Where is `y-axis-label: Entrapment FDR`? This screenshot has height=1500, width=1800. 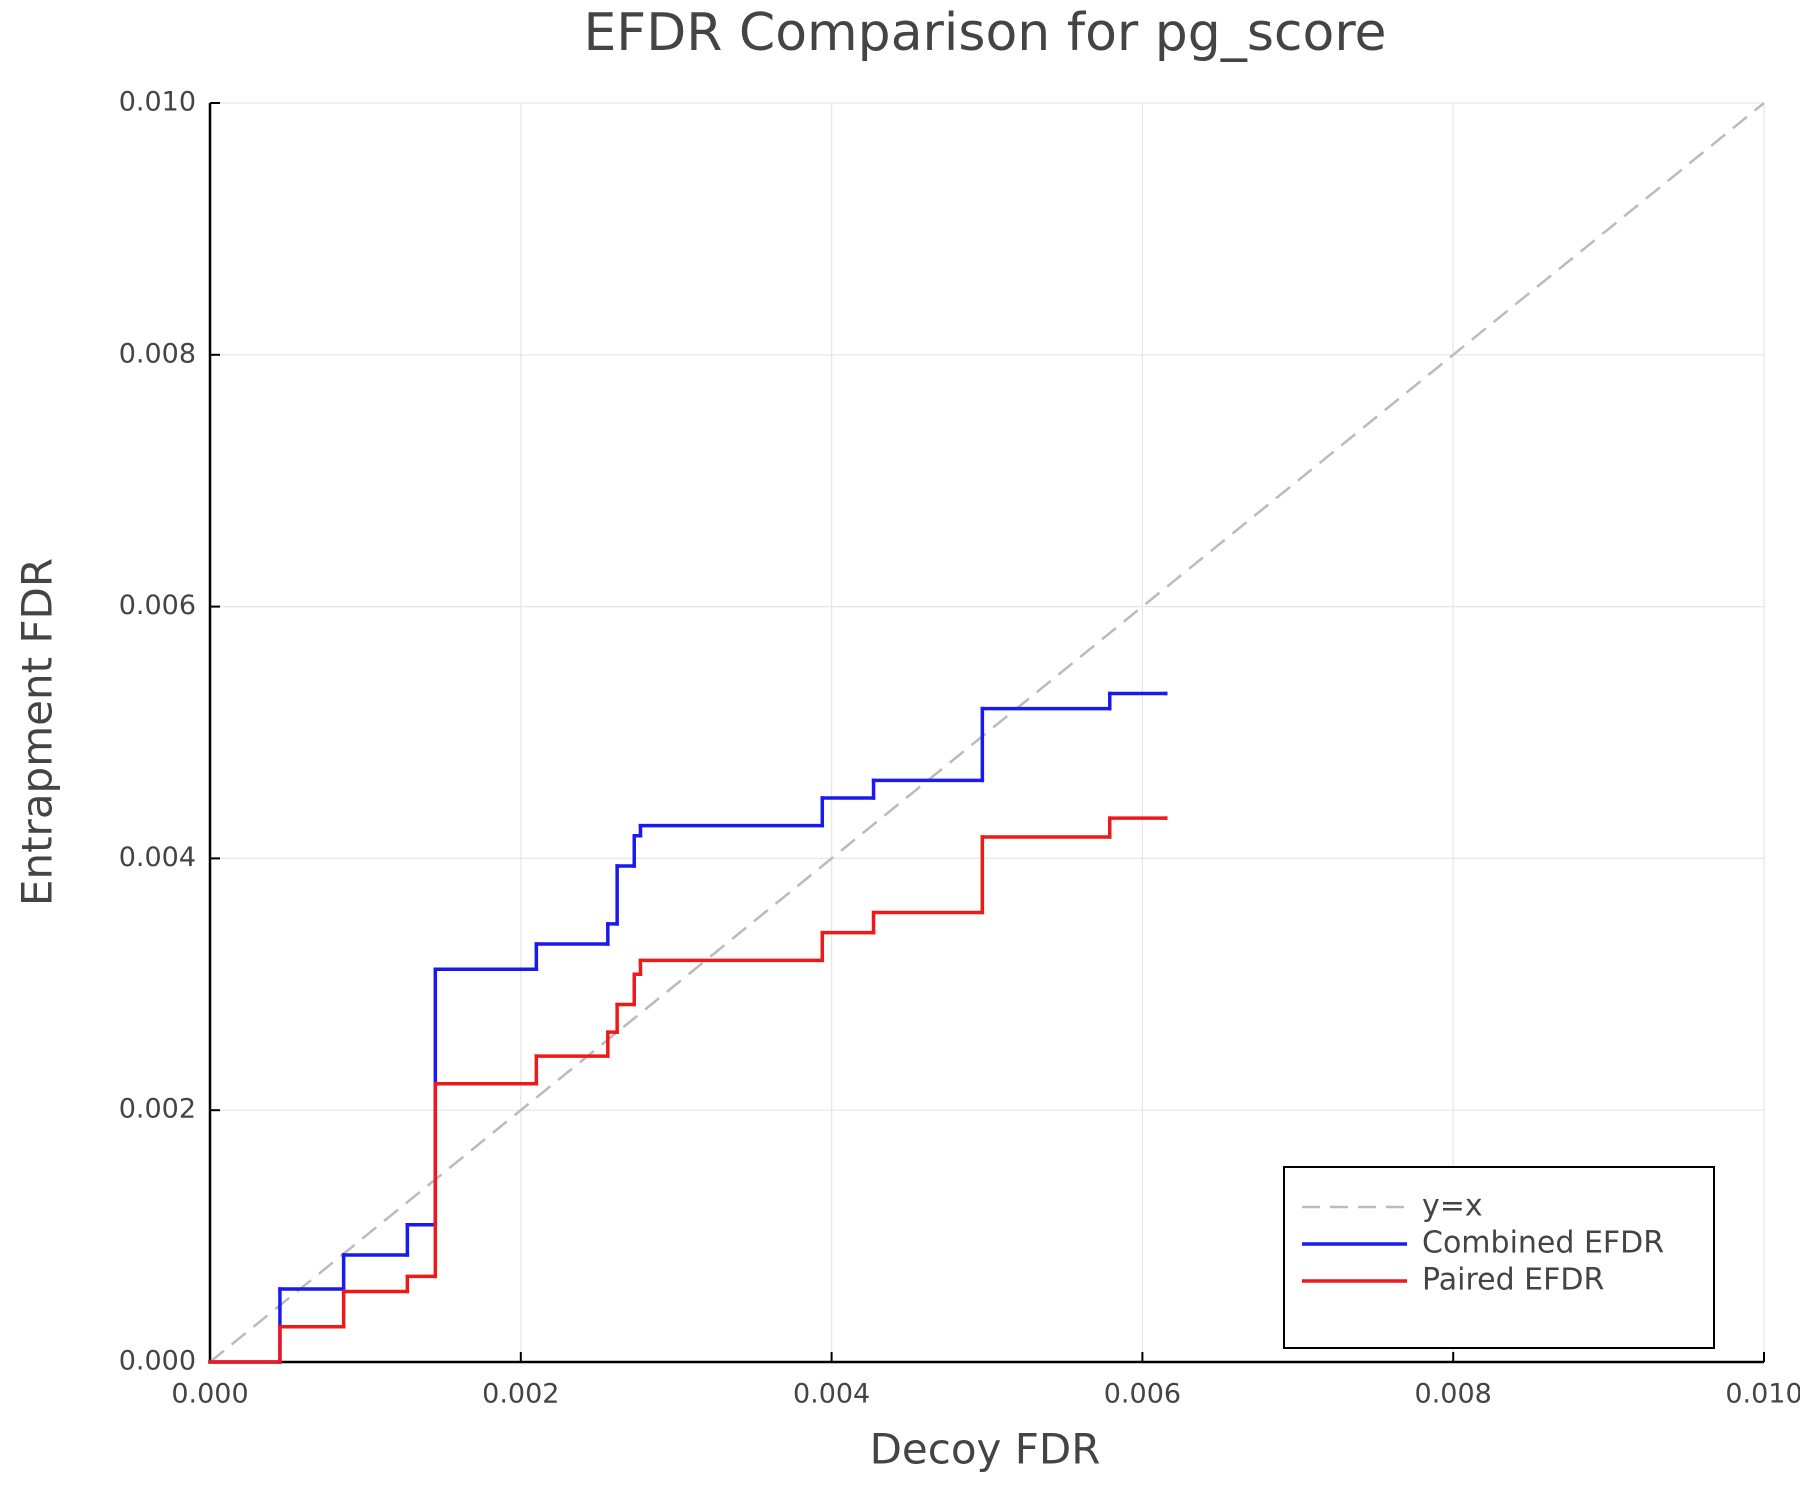 y-axis-label: Entrapment FDR is located at coordinates (37, 732).